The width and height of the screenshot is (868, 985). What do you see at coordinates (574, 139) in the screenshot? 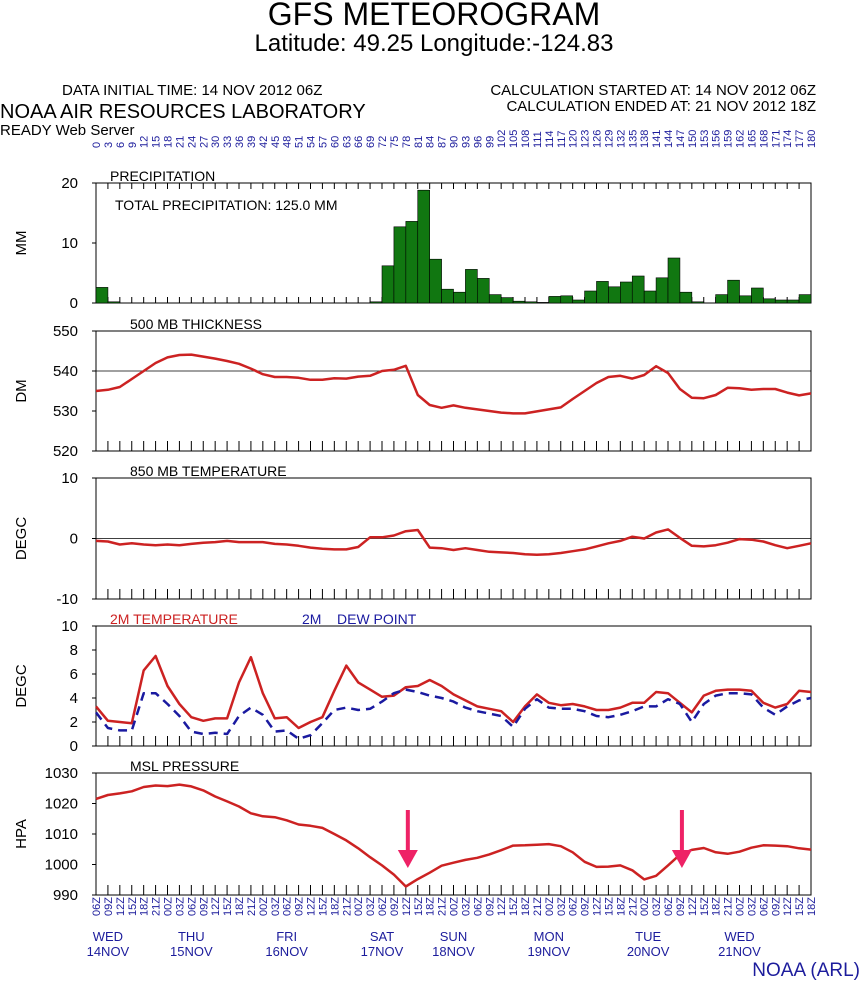
I see `forecast-hour-label: 120` at bounding box center [574, 139].